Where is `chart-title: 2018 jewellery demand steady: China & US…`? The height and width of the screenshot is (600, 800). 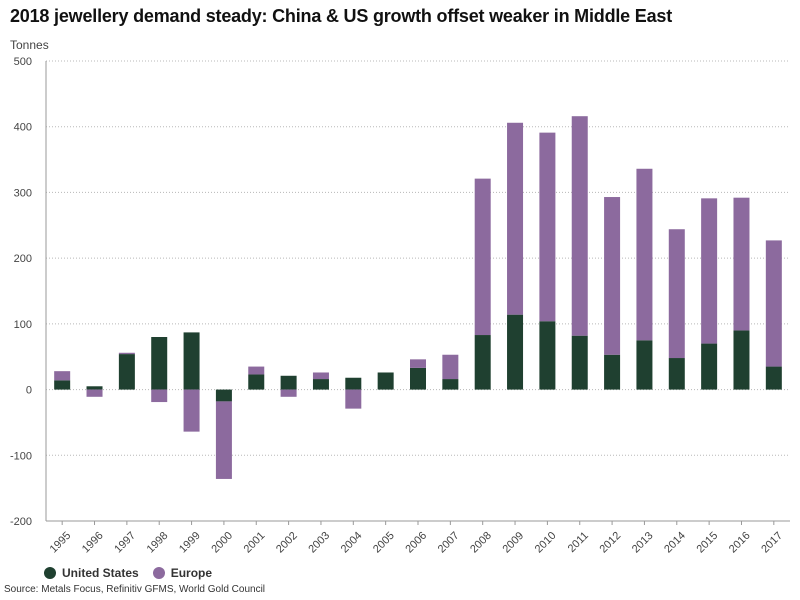 chart-title: 2018 jewellery demand steady: China & US… is located at coordinates (341, 16).